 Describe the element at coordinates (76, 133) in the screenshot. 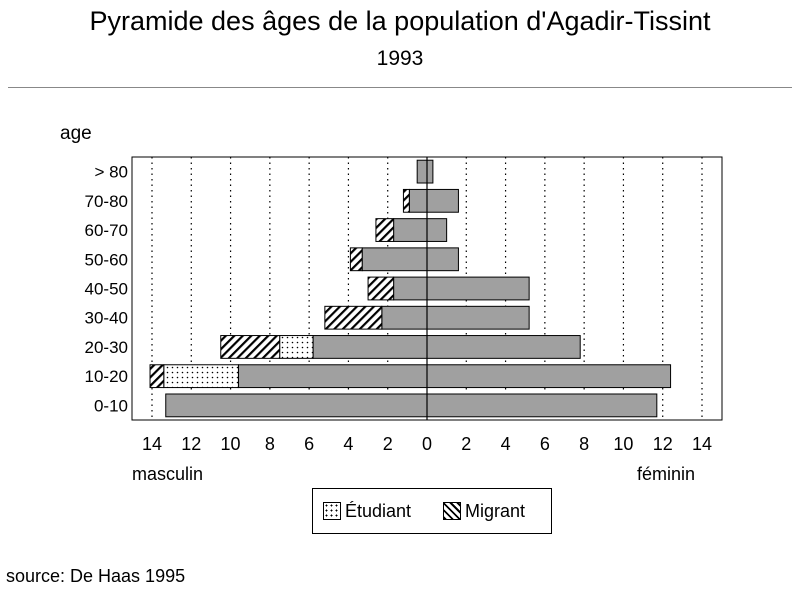

I see `y-axis-label: age` at that location.